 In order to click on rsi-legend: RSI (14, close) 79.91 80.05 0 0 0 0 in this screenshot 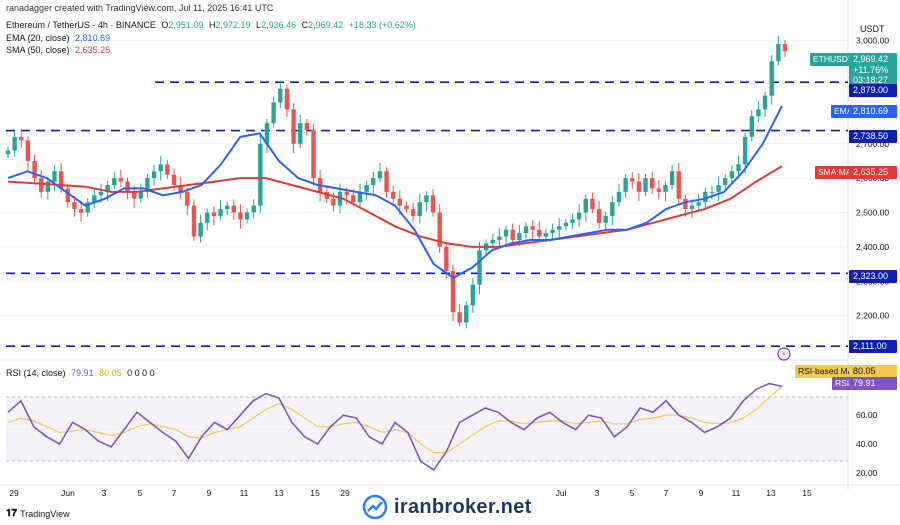, I will do `click(80, 373)`.